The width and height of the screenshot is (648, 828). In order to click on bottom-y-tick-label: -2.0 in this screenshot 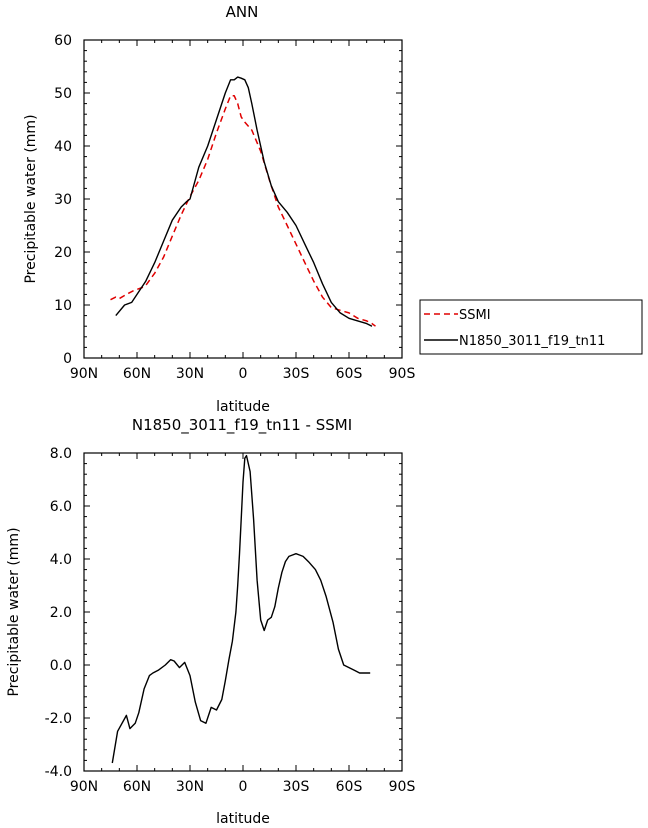, I will do `click(58, 719)`.